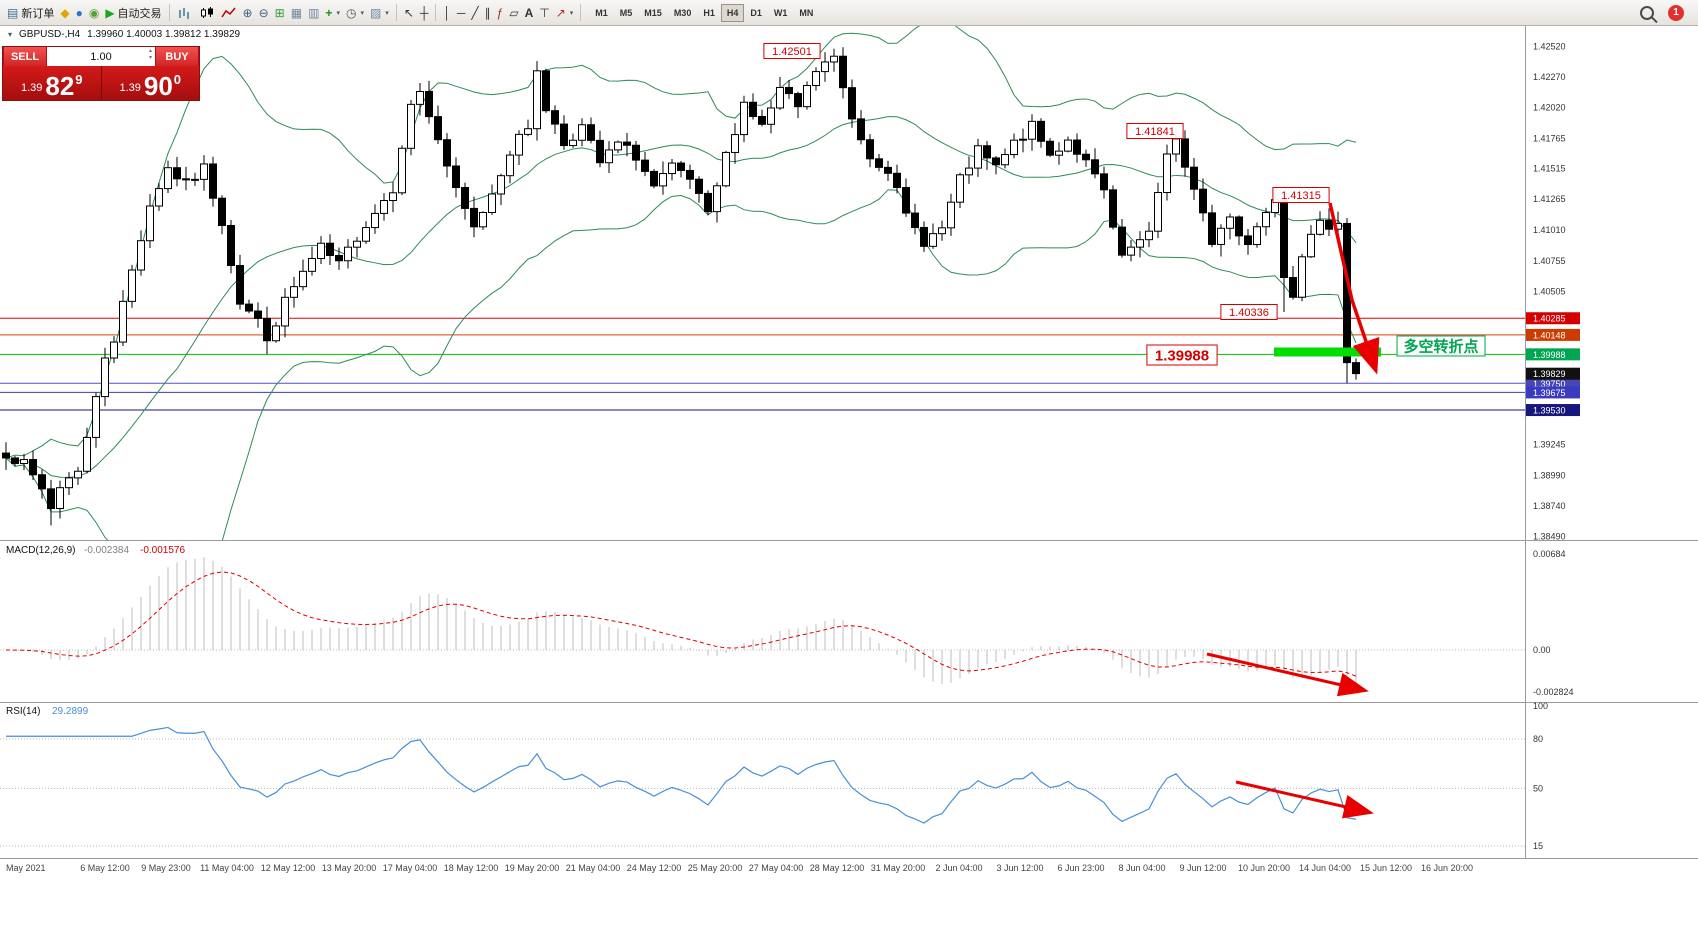 This screenshot has width=1698, height=950. Describe the element at coordinates (101, 83) in the screenshot. I see `price-divider` at that location.